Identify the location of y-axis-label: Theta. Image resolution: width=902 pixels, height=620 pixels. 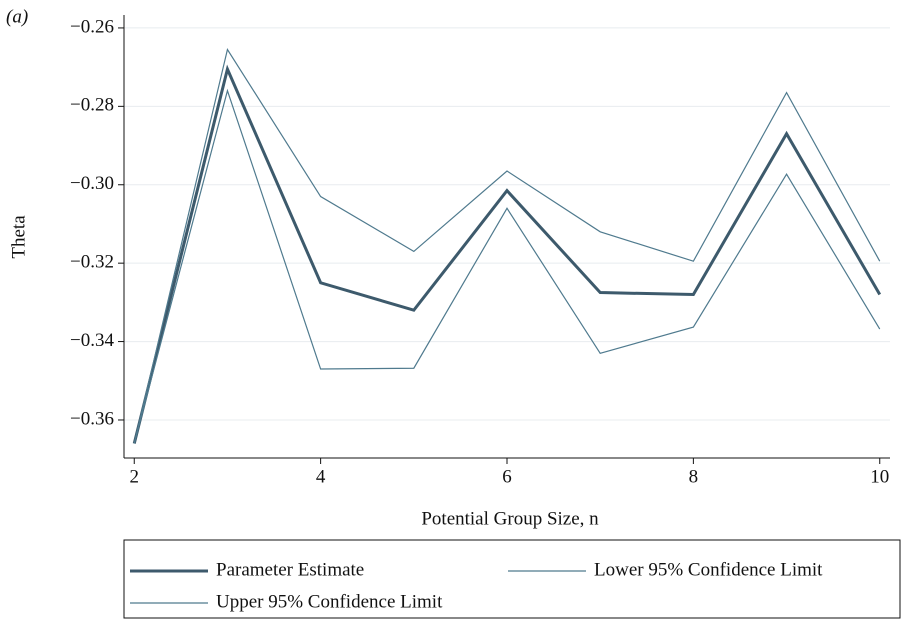
(18, 237).